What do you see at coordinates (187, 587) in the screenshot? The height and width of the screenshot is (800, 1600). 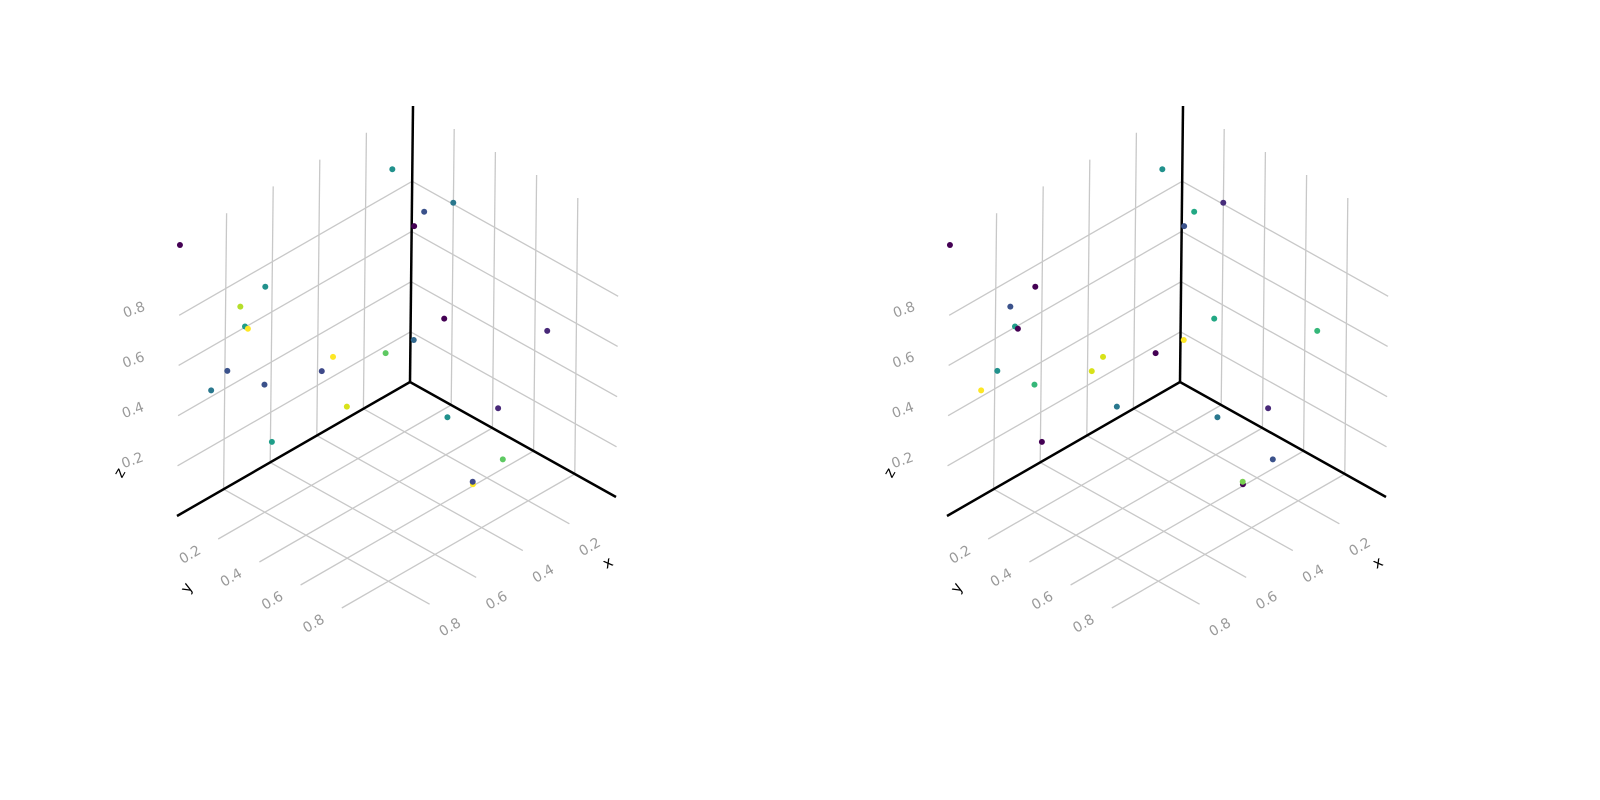 I see `y-axis-title: y` at bounding box center [187, 587].